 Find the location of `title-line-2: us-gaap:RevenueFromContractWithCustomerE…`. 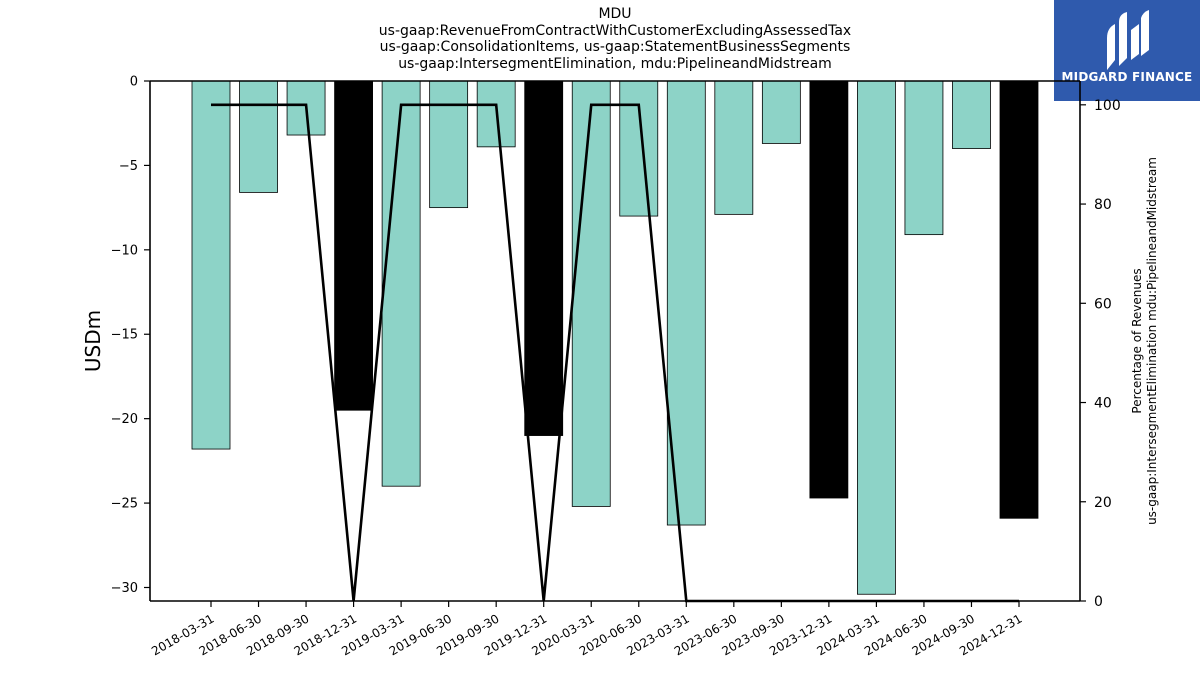

title-line-2: us-gaap:RevenueFromContractWithCustomerE… is located at coordinates (615, 30).